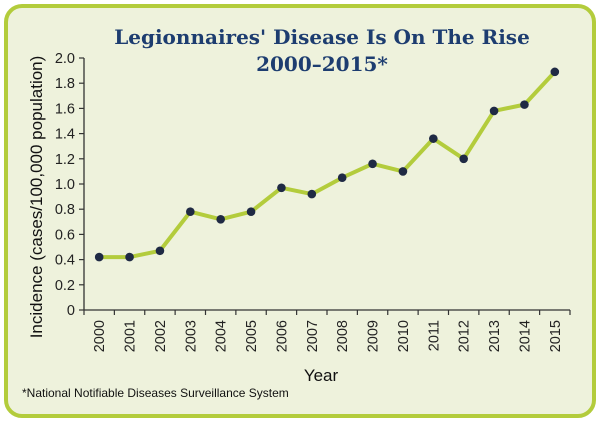 The height and width of the screenshot is (422, 600). I want to click on x-axis-title: Year, so click(321, 375).